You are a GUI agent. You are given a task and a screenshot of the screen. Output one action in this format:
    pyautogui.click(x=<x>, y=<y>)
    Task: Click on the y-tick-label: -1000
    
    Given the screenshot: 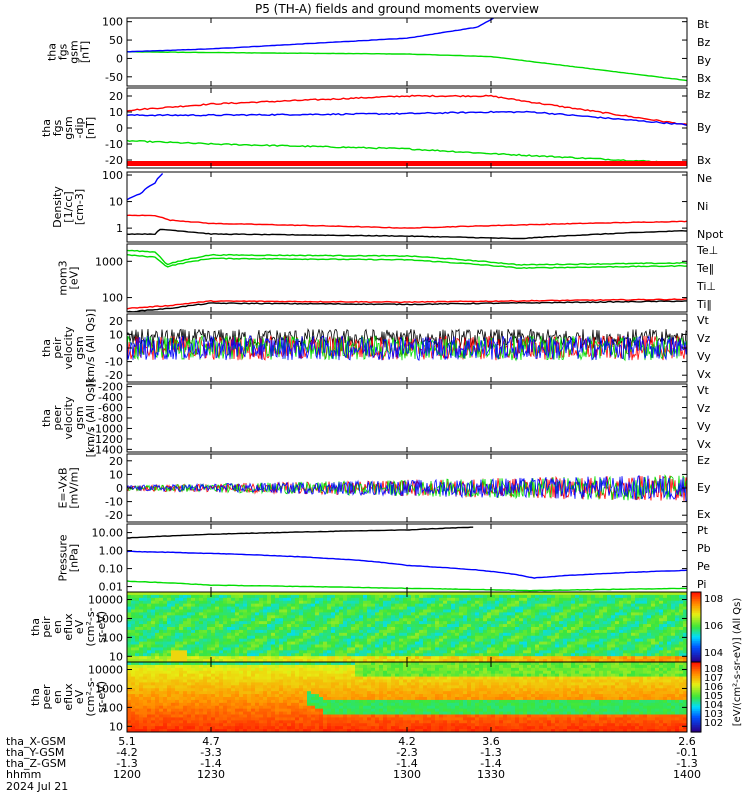 What is the action you would take?
    pyautogui.click(x=107, y=428)
    